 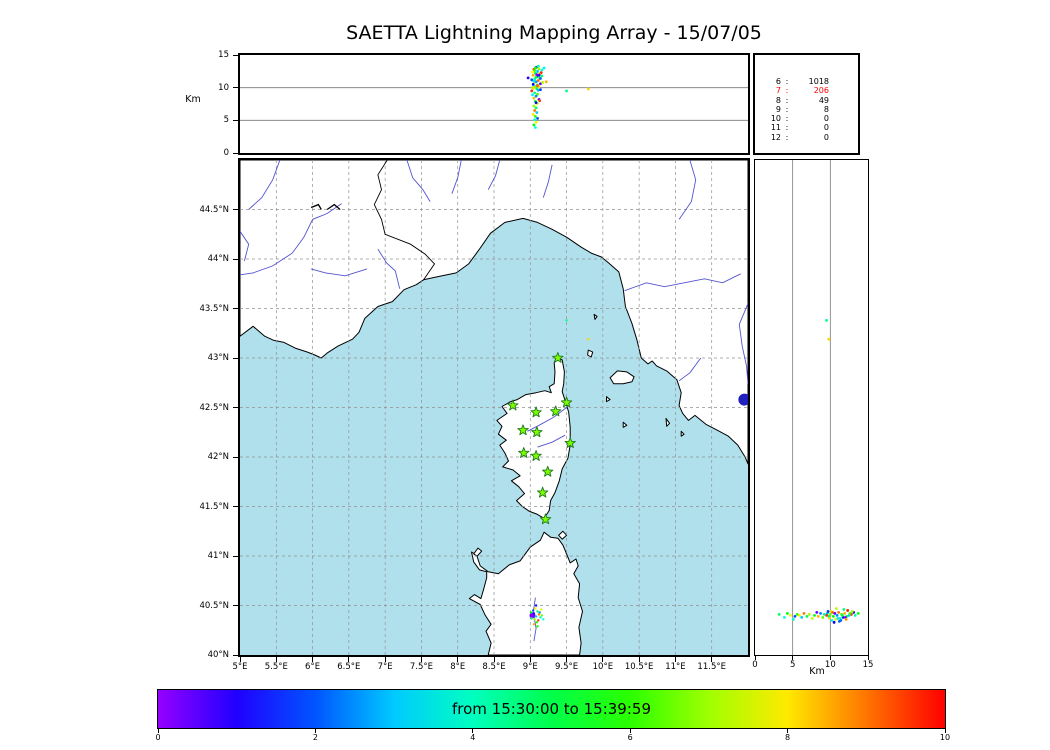 I want to click on top-panel-km-label: Km, so click(x=193, y=99).